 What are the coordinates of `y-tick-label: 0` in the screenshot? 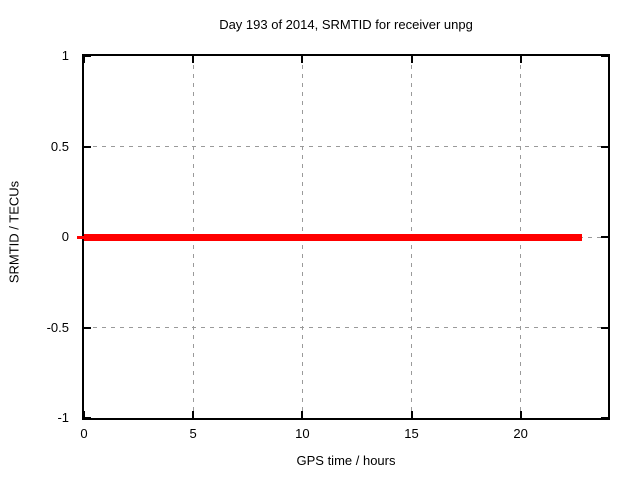 It's located at (65, 236).